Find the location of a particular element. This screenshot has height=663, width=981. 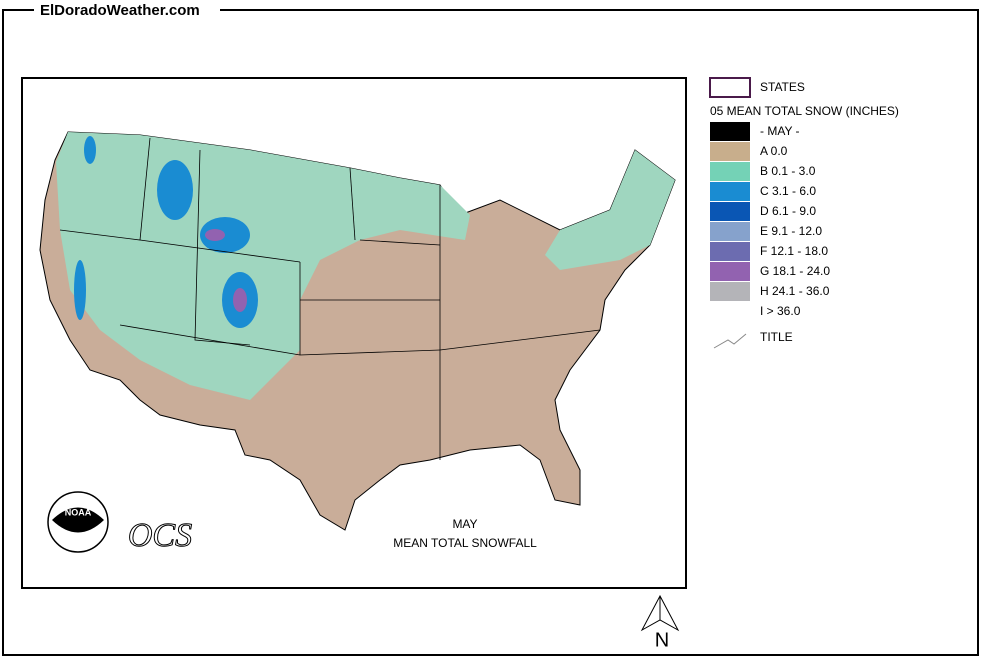

legend-title: 05 MEAN TOTAL SNOW (INCHES) is located at coordinates (804, 111).